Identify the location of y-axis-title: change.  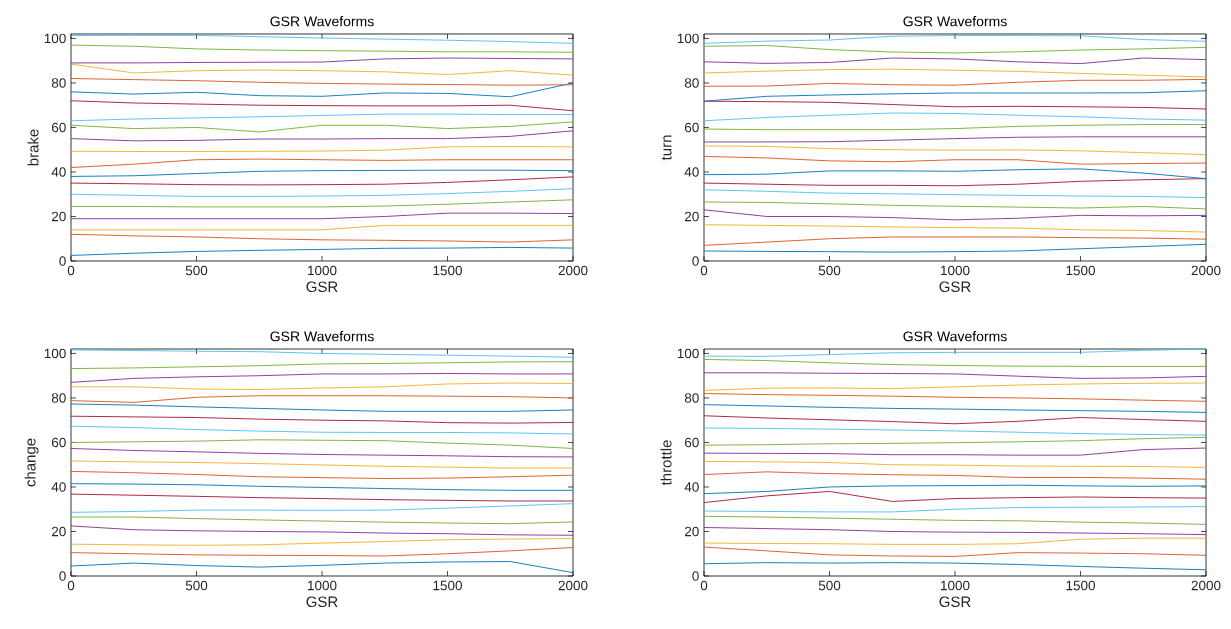
(31, 462).